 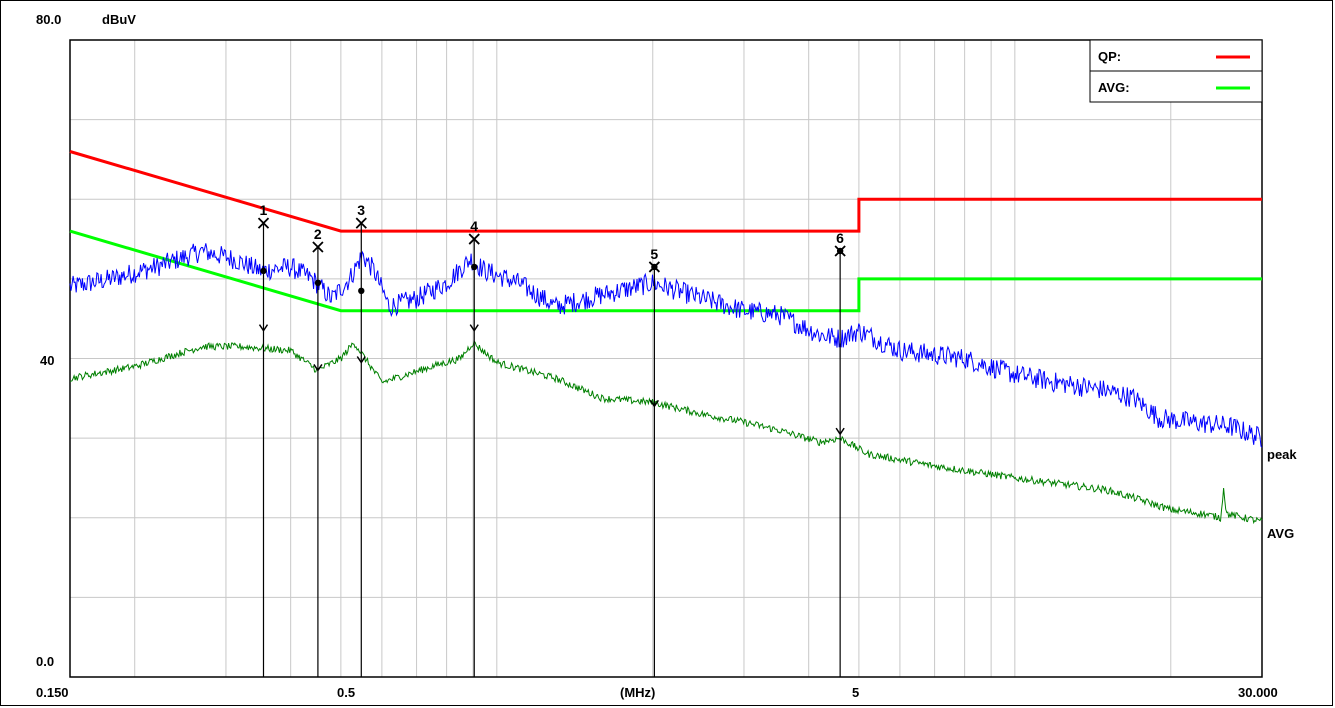 What do you see at coordinates (48, 19) in the screenshot?
I see `y-max-tick-label: 80.0` at bounding box center [48, 19].